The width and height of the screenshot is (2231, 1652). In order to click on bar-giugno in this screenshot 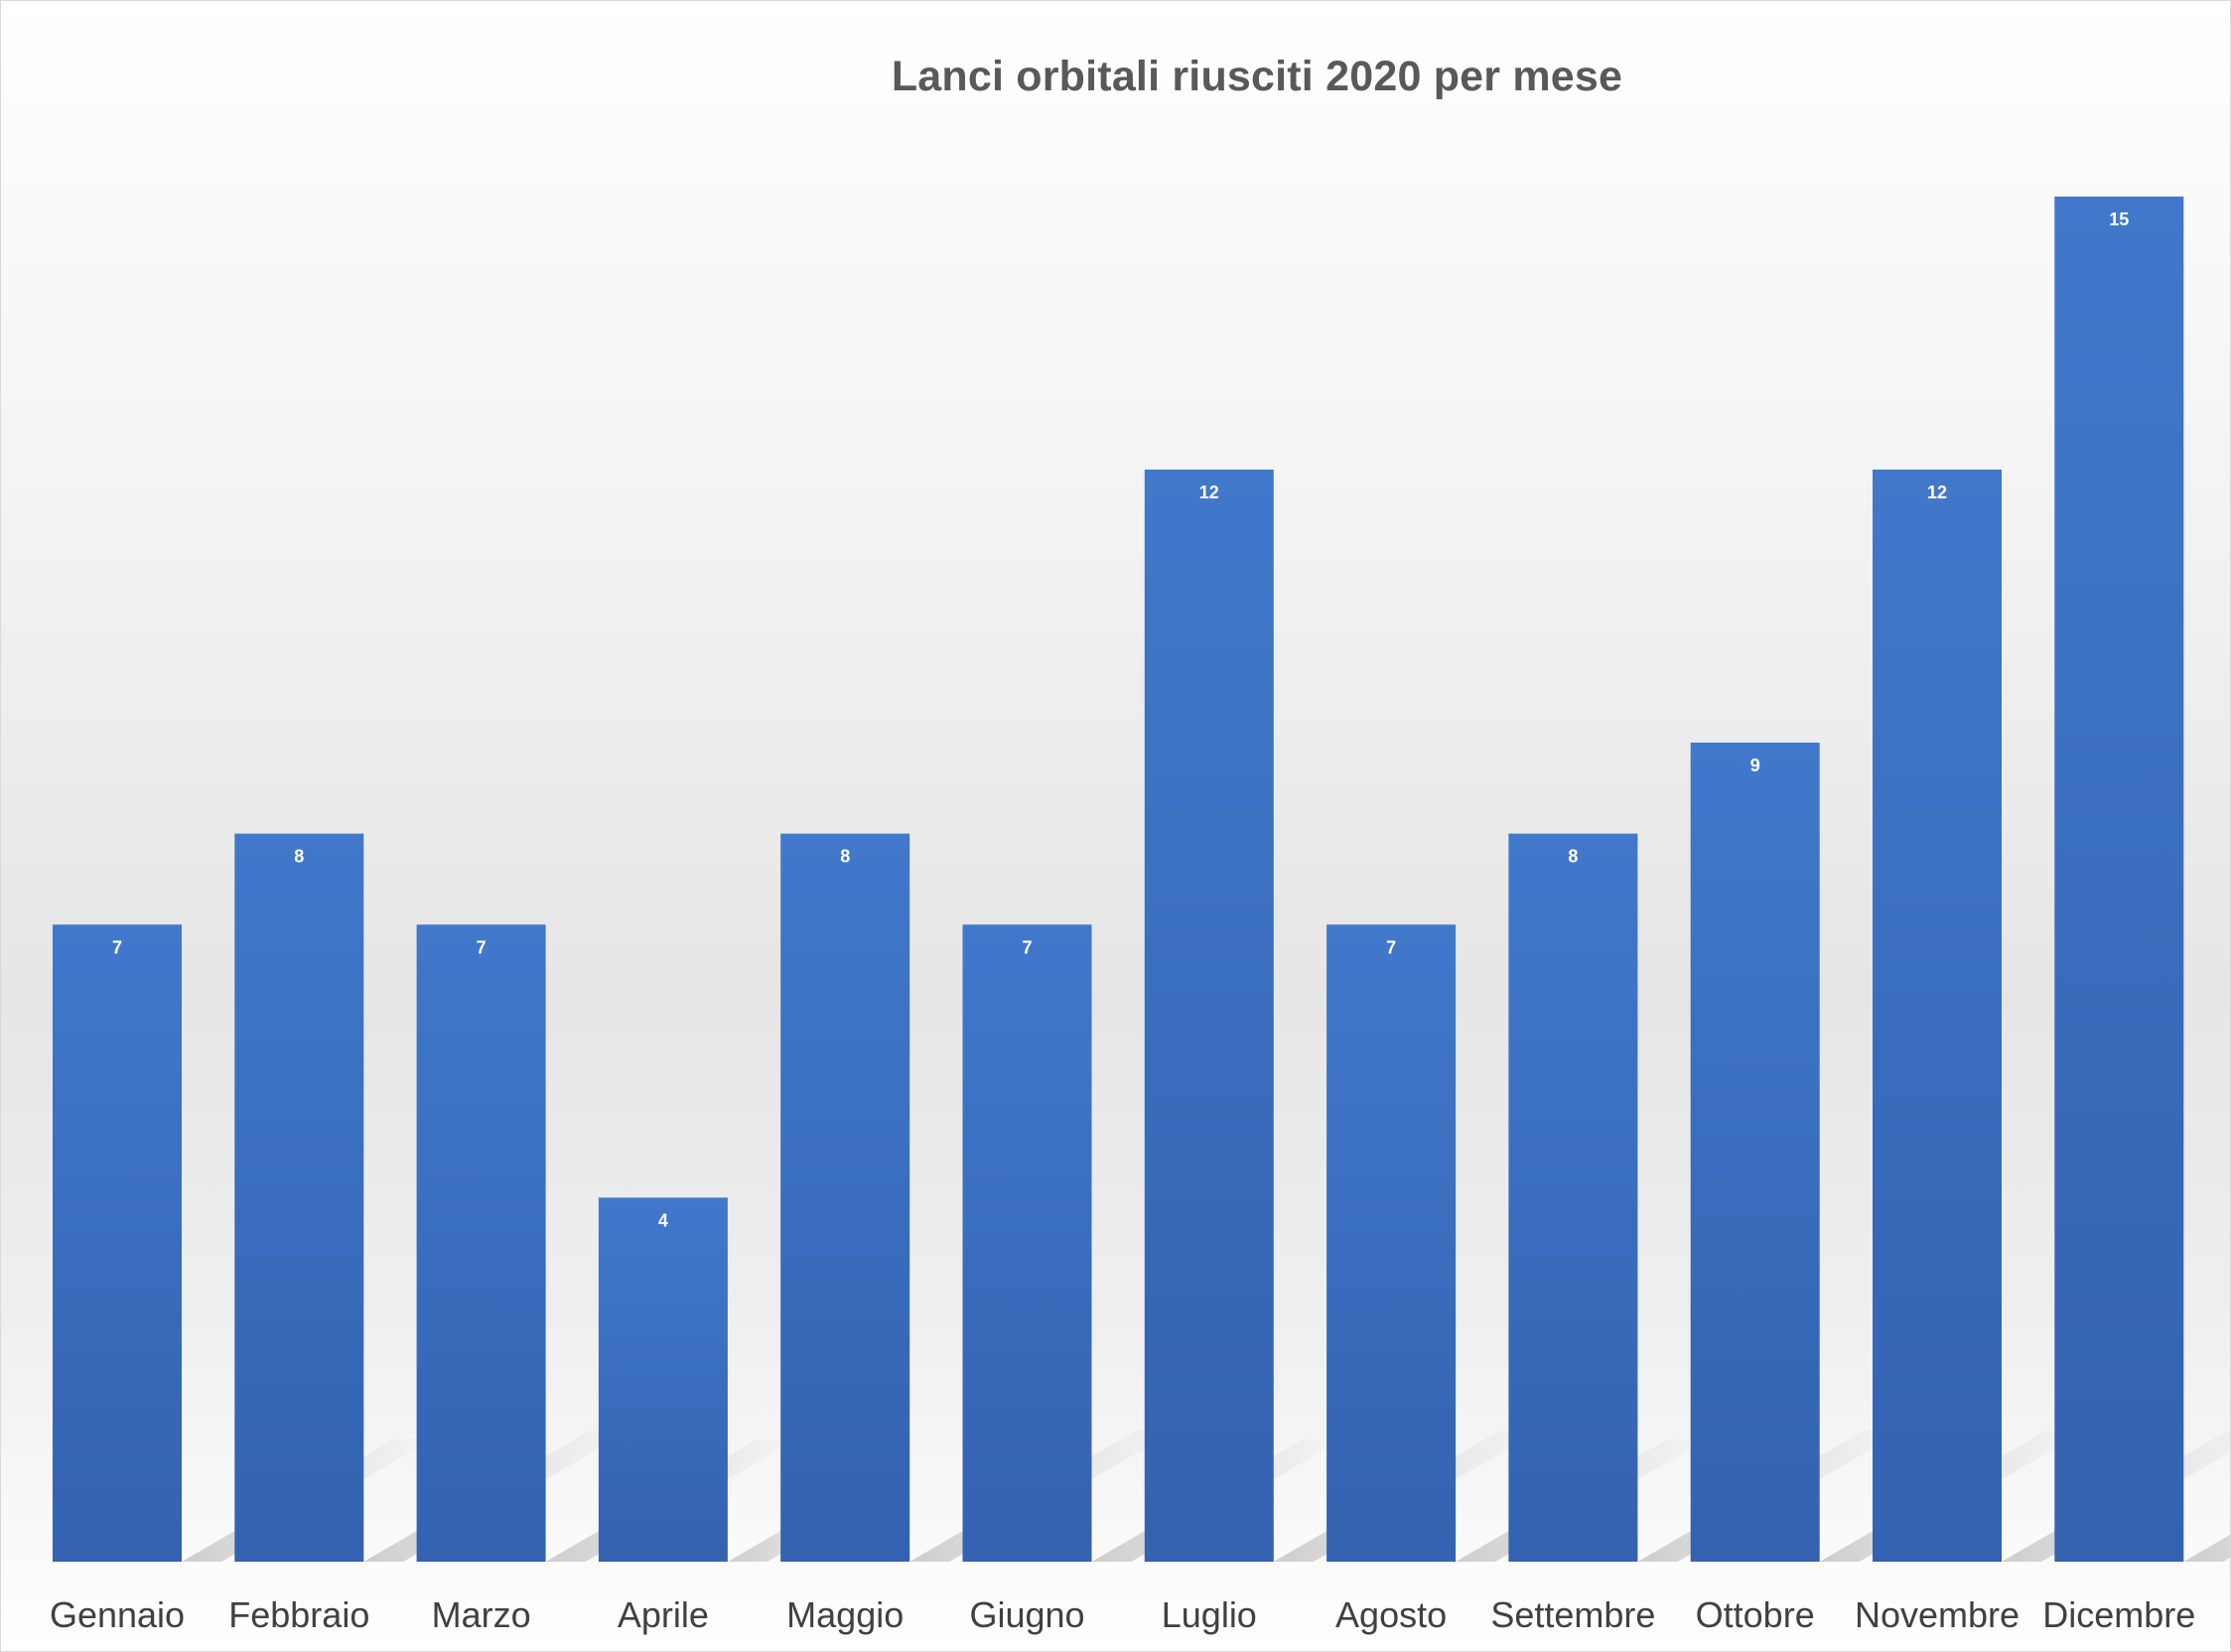, I will do `click(1027, 1243)`.